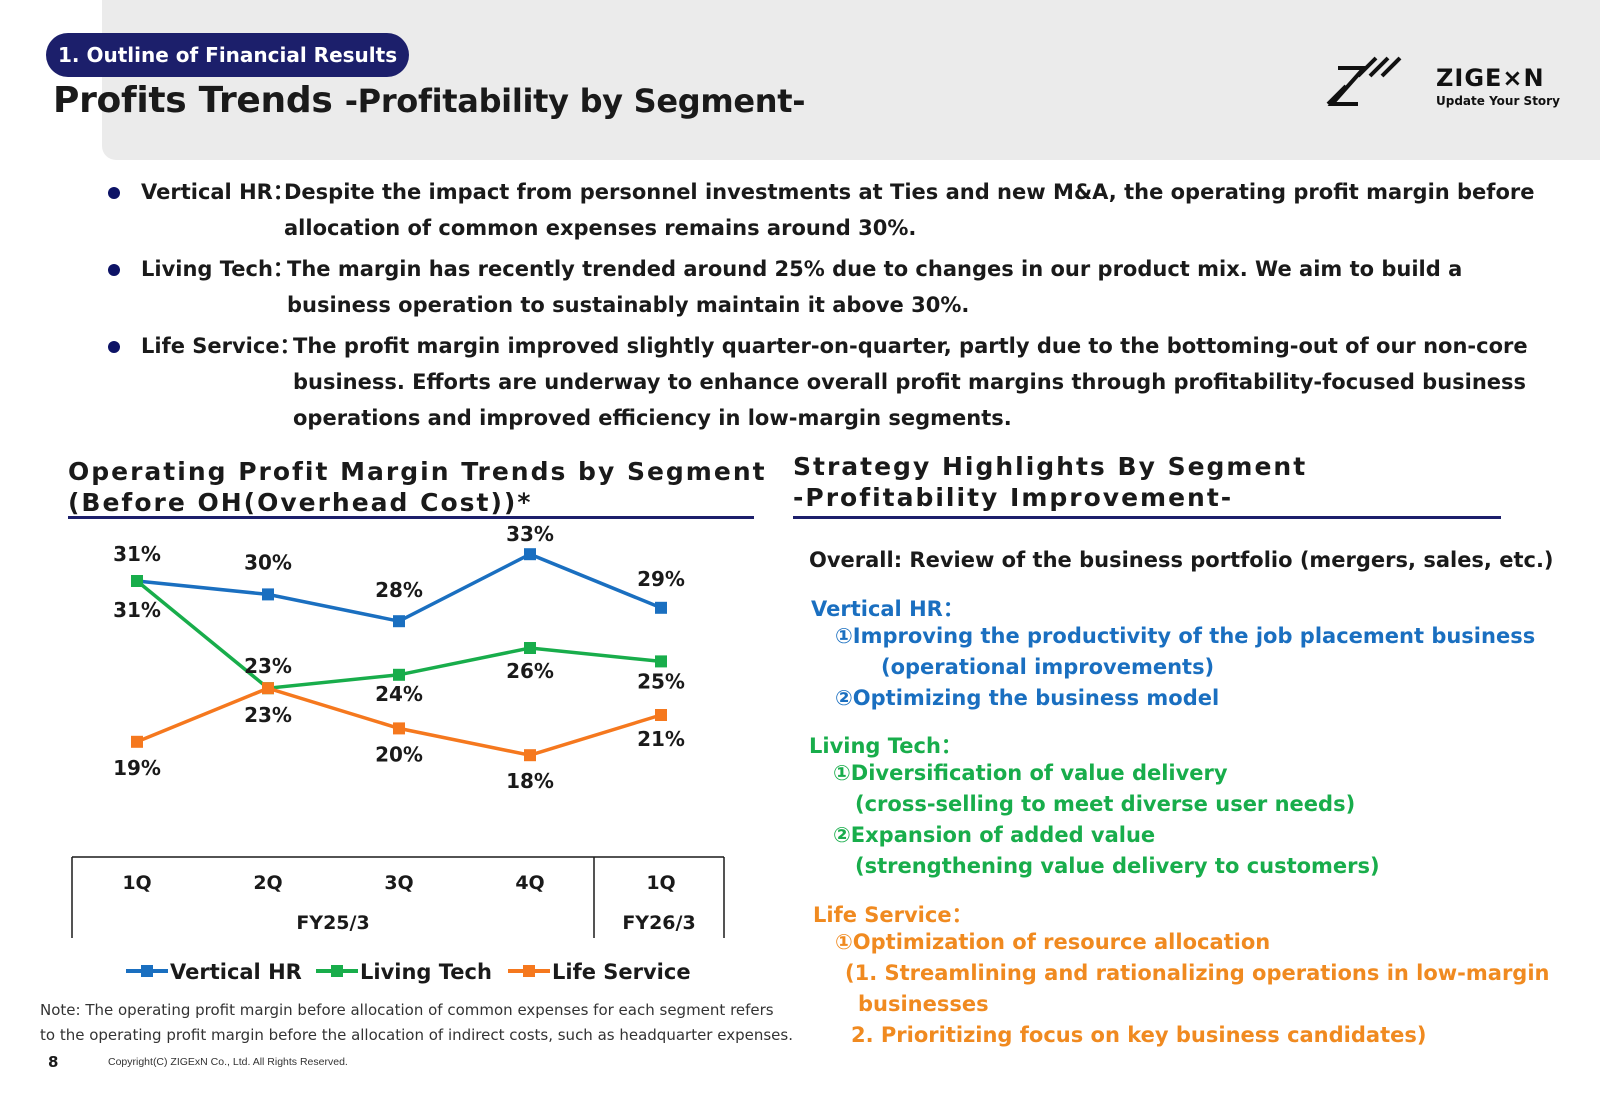  What do you see at coordinates (575, 101) in the screenshot?
I see `page-title-sub: -Profitability by Segment-` at bounding box center [575, 101].